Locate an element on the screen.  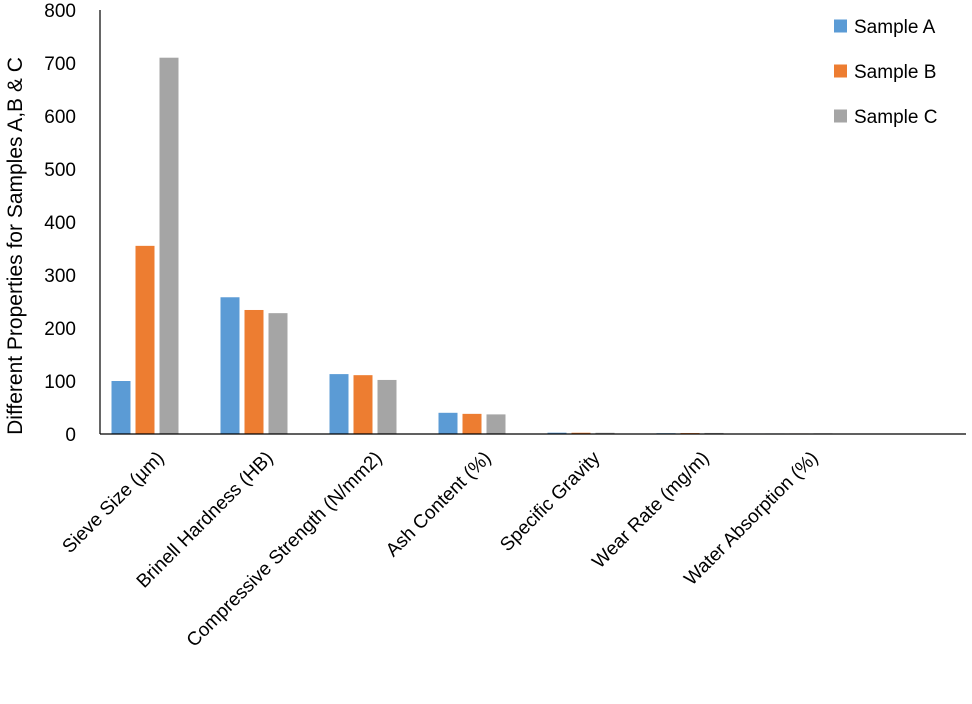
y-tick-label: 600 is located at coordinates (60, 117).